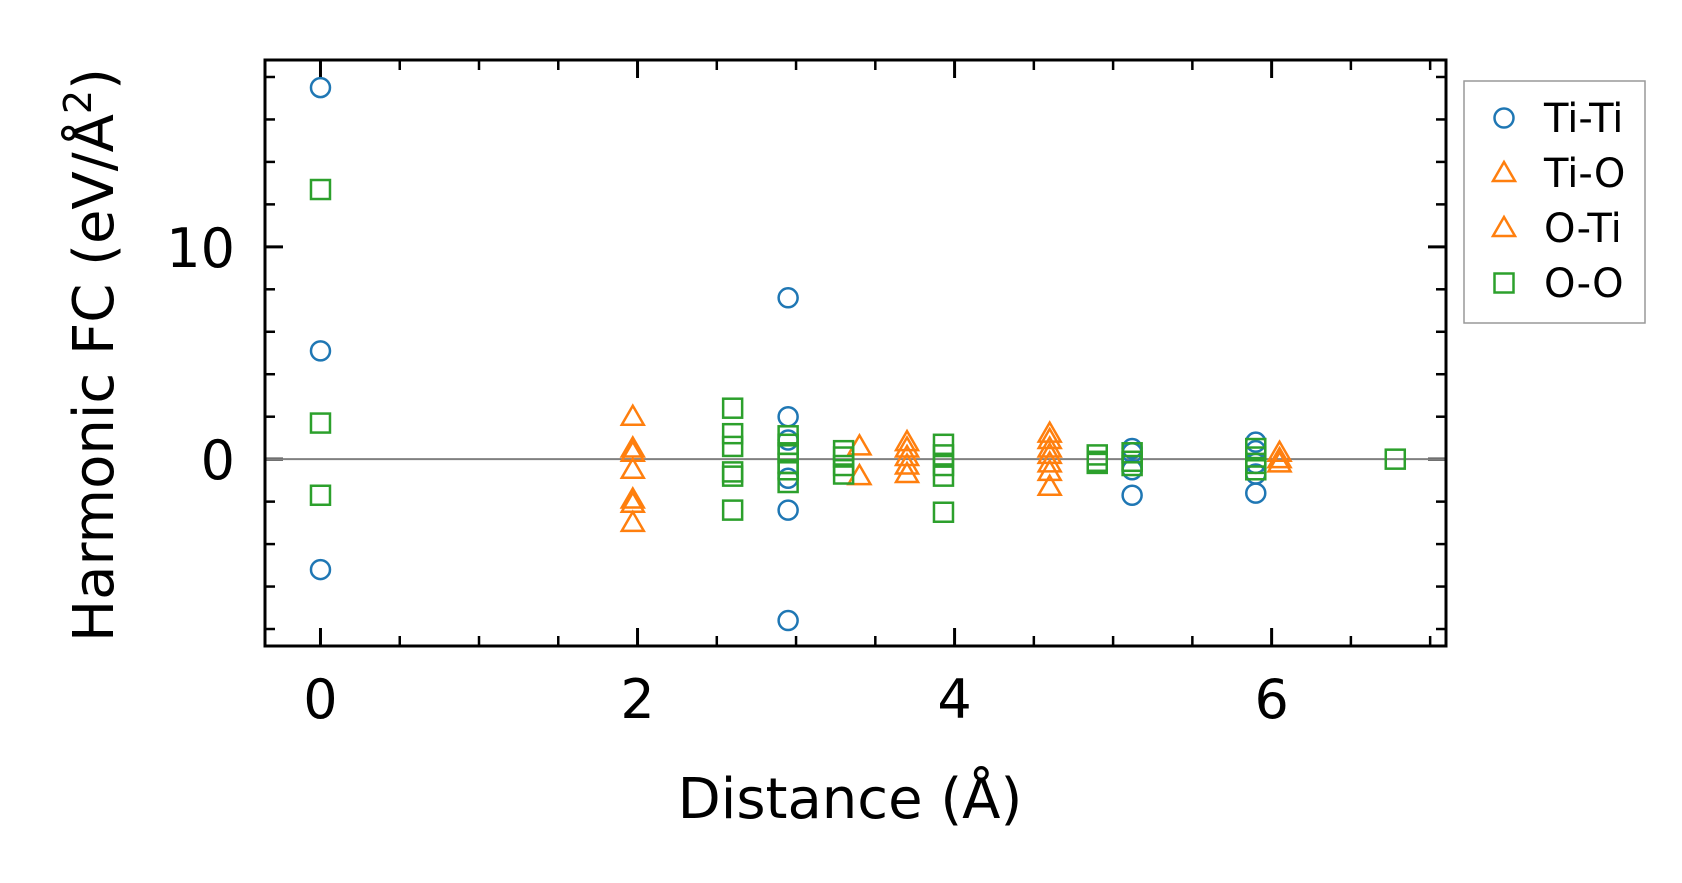 This screenshot has width=1682, height=883. Describe the element at coordinates (200, 248) in the screenshot. I see `y-tick-label: 10` at that location.